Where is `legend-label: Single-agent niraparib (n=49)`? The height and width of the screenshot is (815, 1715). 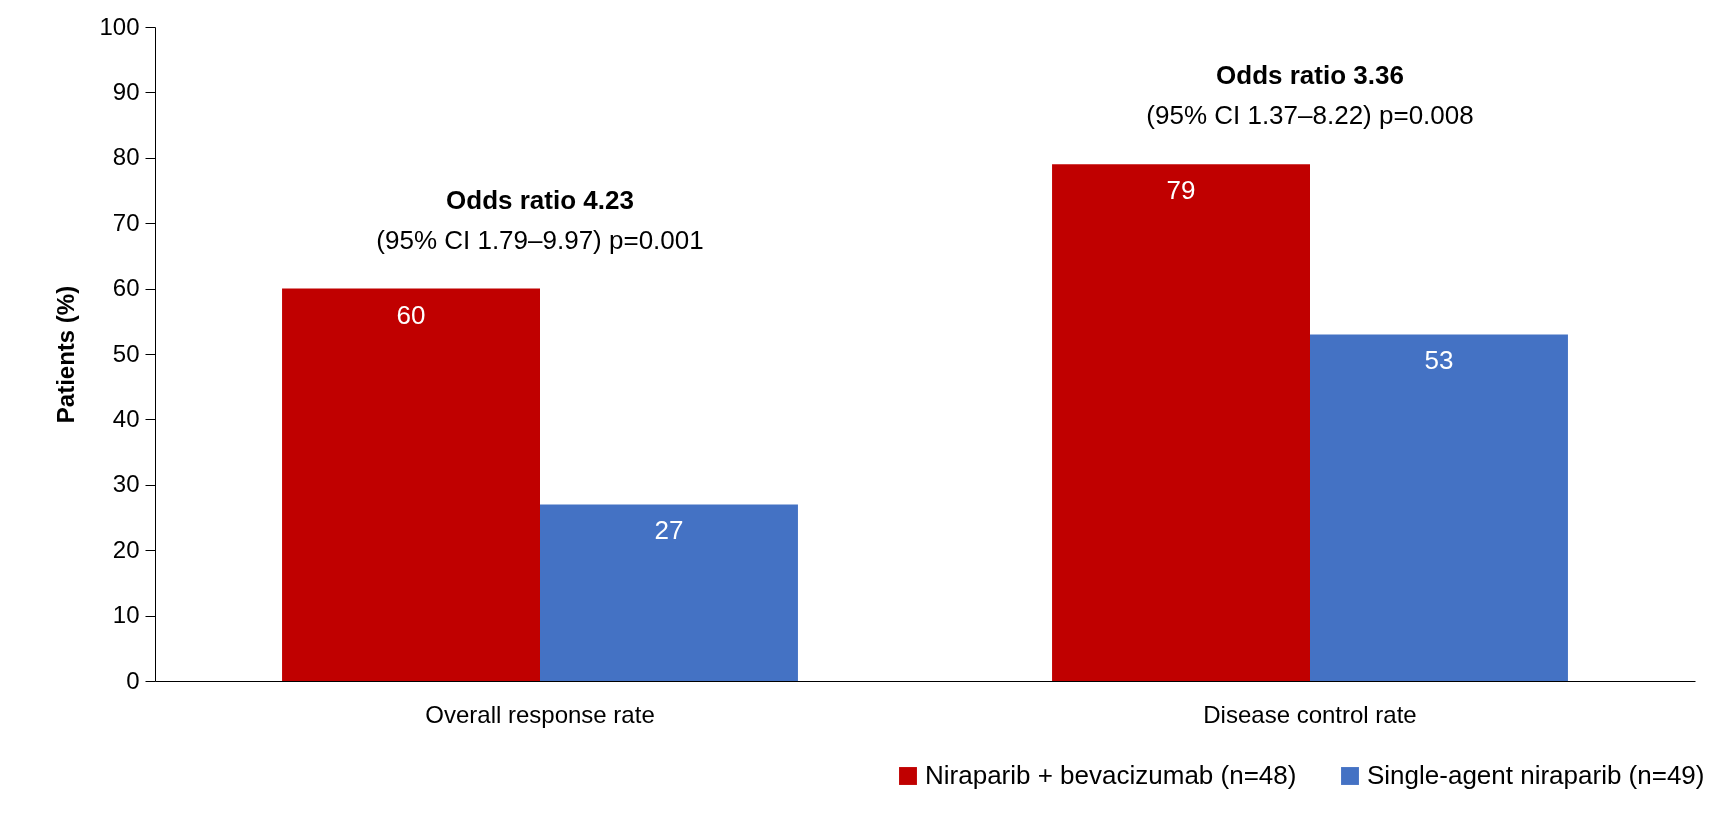
legend-label: Single-agent niraparib (n=49) is located at coordinates (1536, 775).